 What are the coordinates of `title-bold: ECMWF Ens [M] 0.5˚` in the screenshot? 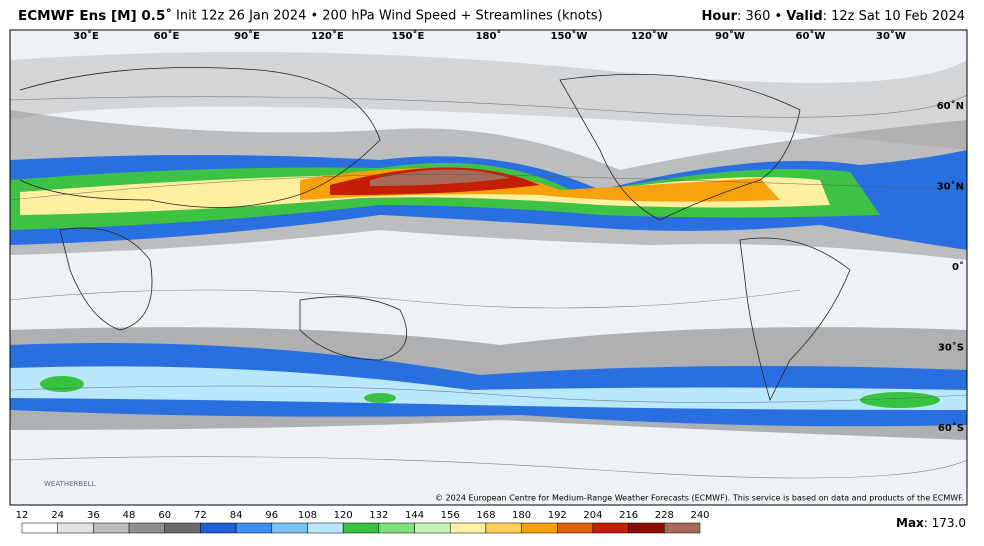 It's located at (95, 15).